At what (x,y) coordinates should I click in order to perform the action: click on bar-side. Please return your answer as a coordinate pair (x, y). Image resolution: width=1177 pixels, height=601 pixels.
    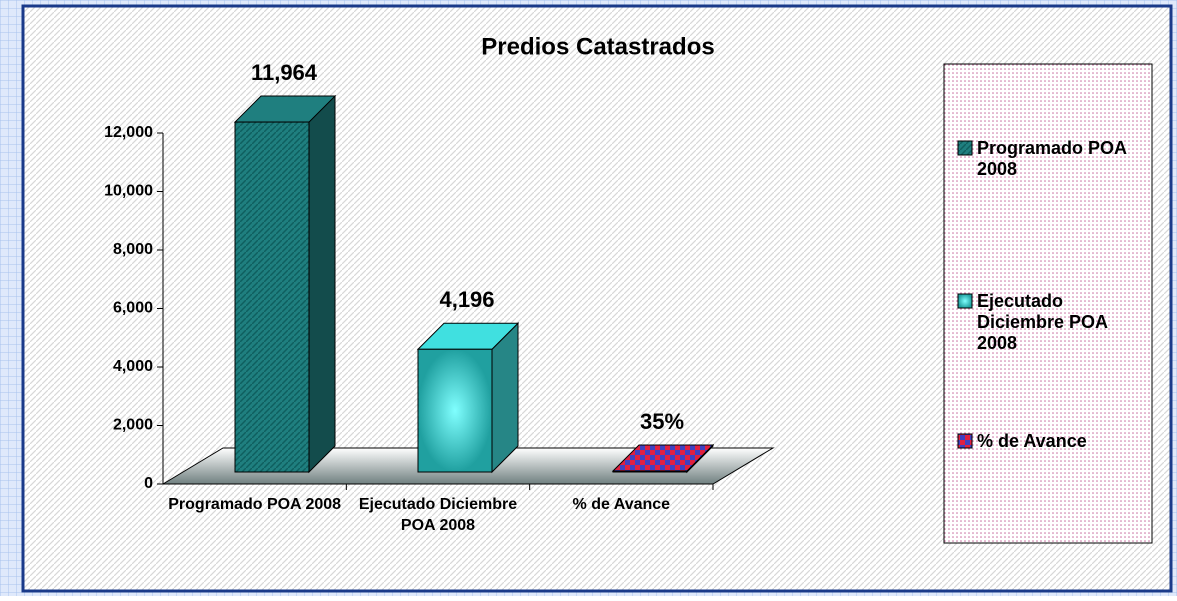
    Looking at the image, I should click on (322, 284).